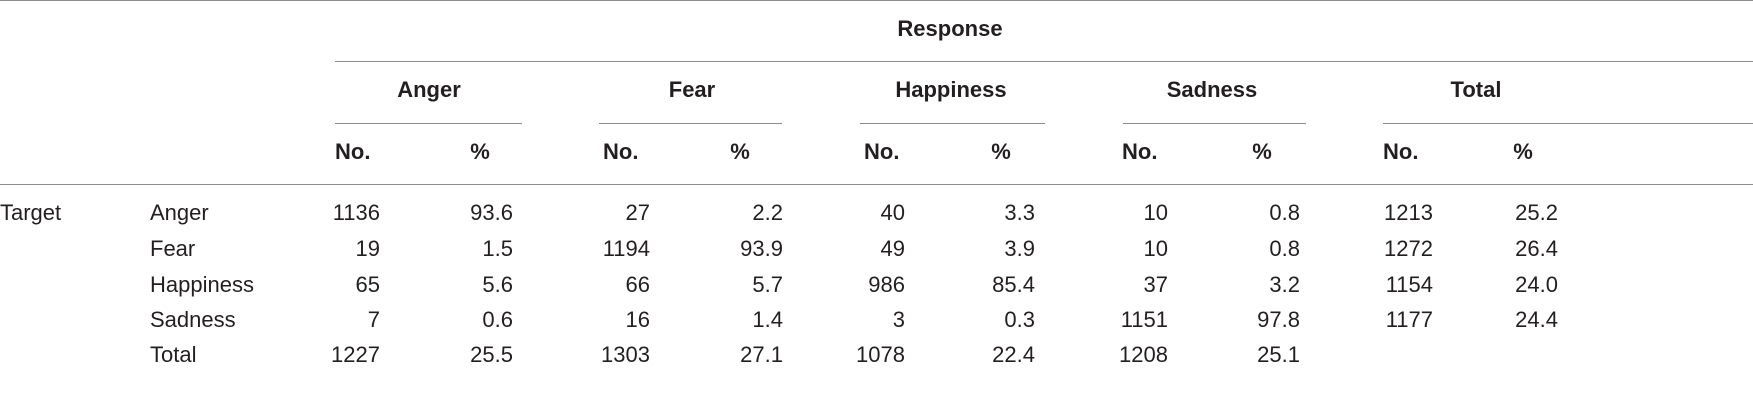  I want to click on cell-happiness-3: 5.7, so click(767, 284).